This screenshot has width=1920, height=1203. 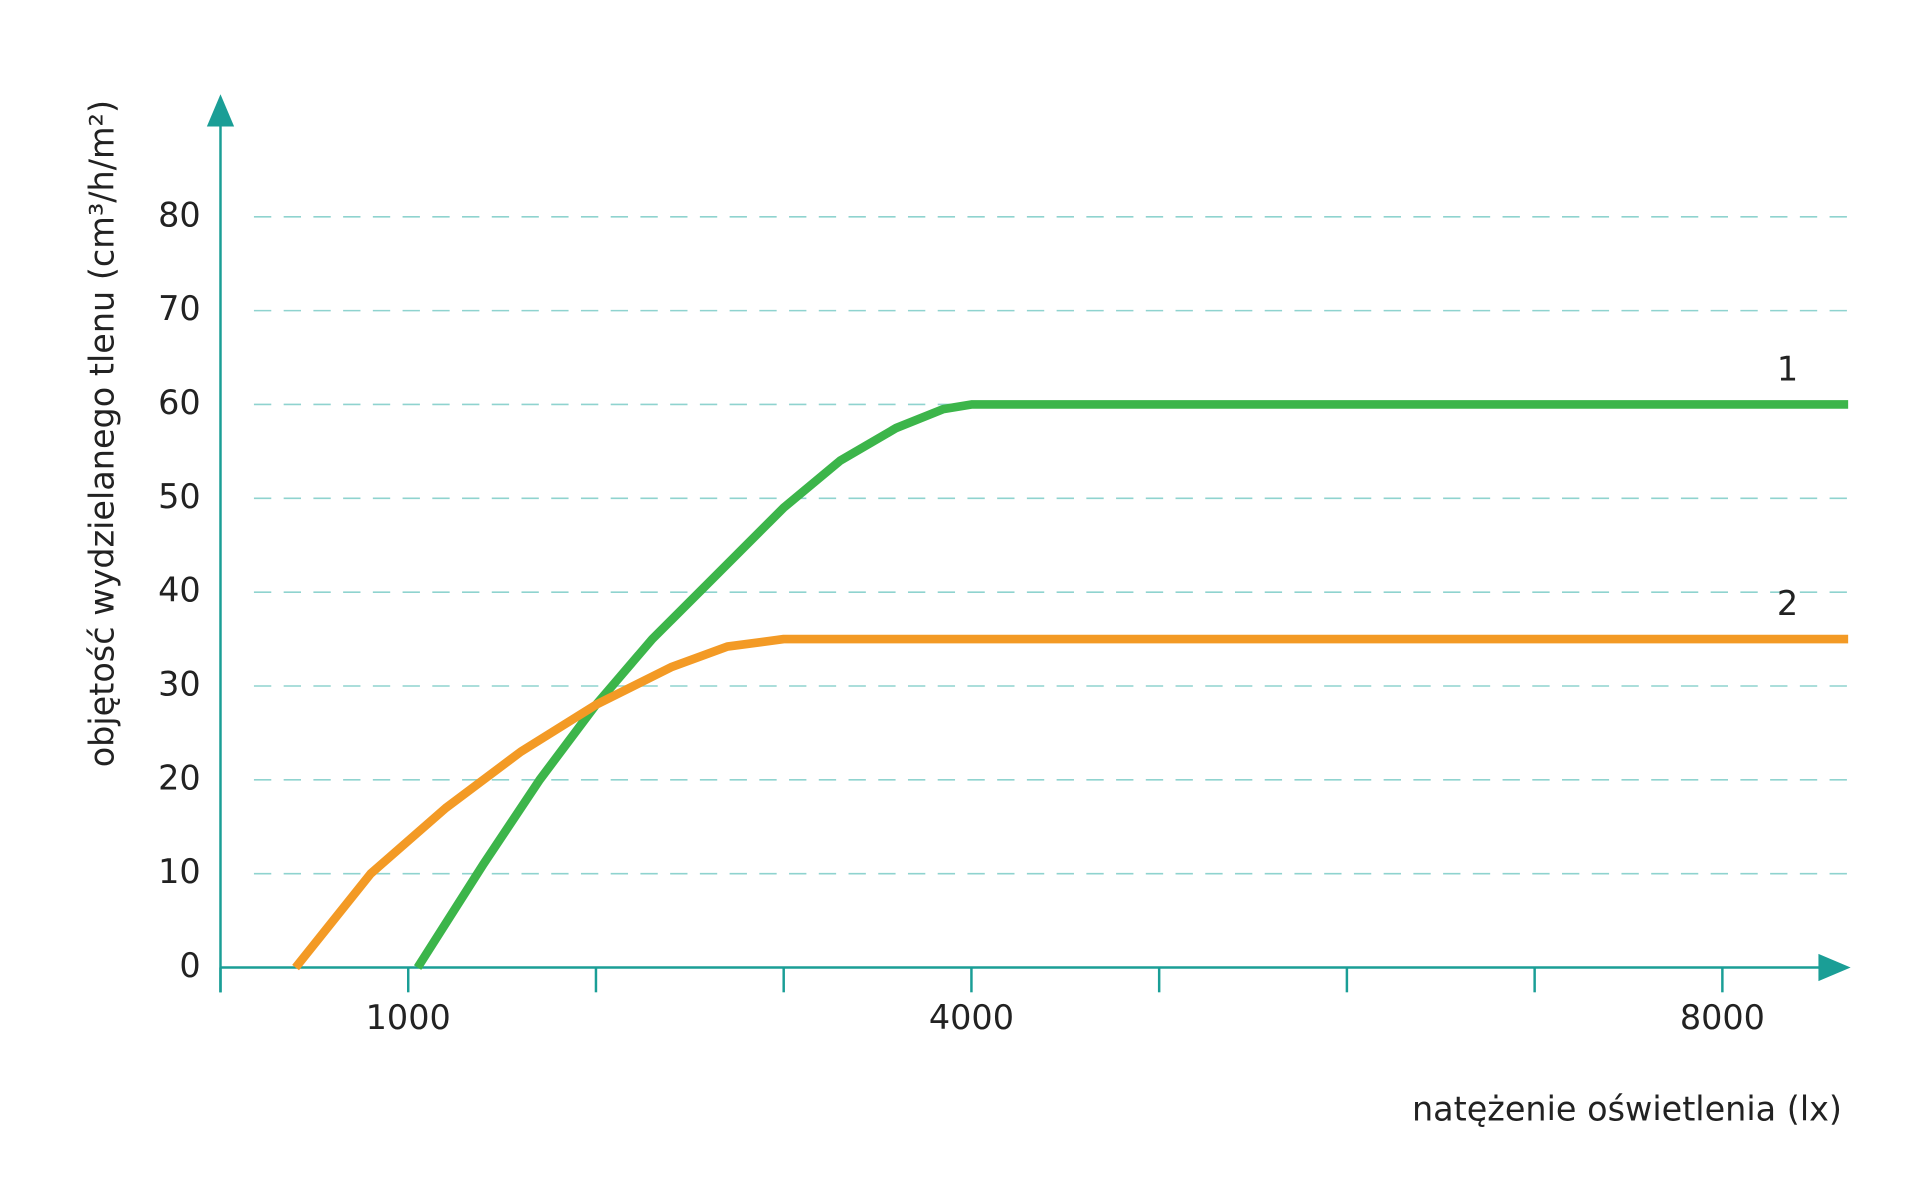 I want to click on y-tick-label: 20, so click(x=179, y=777).